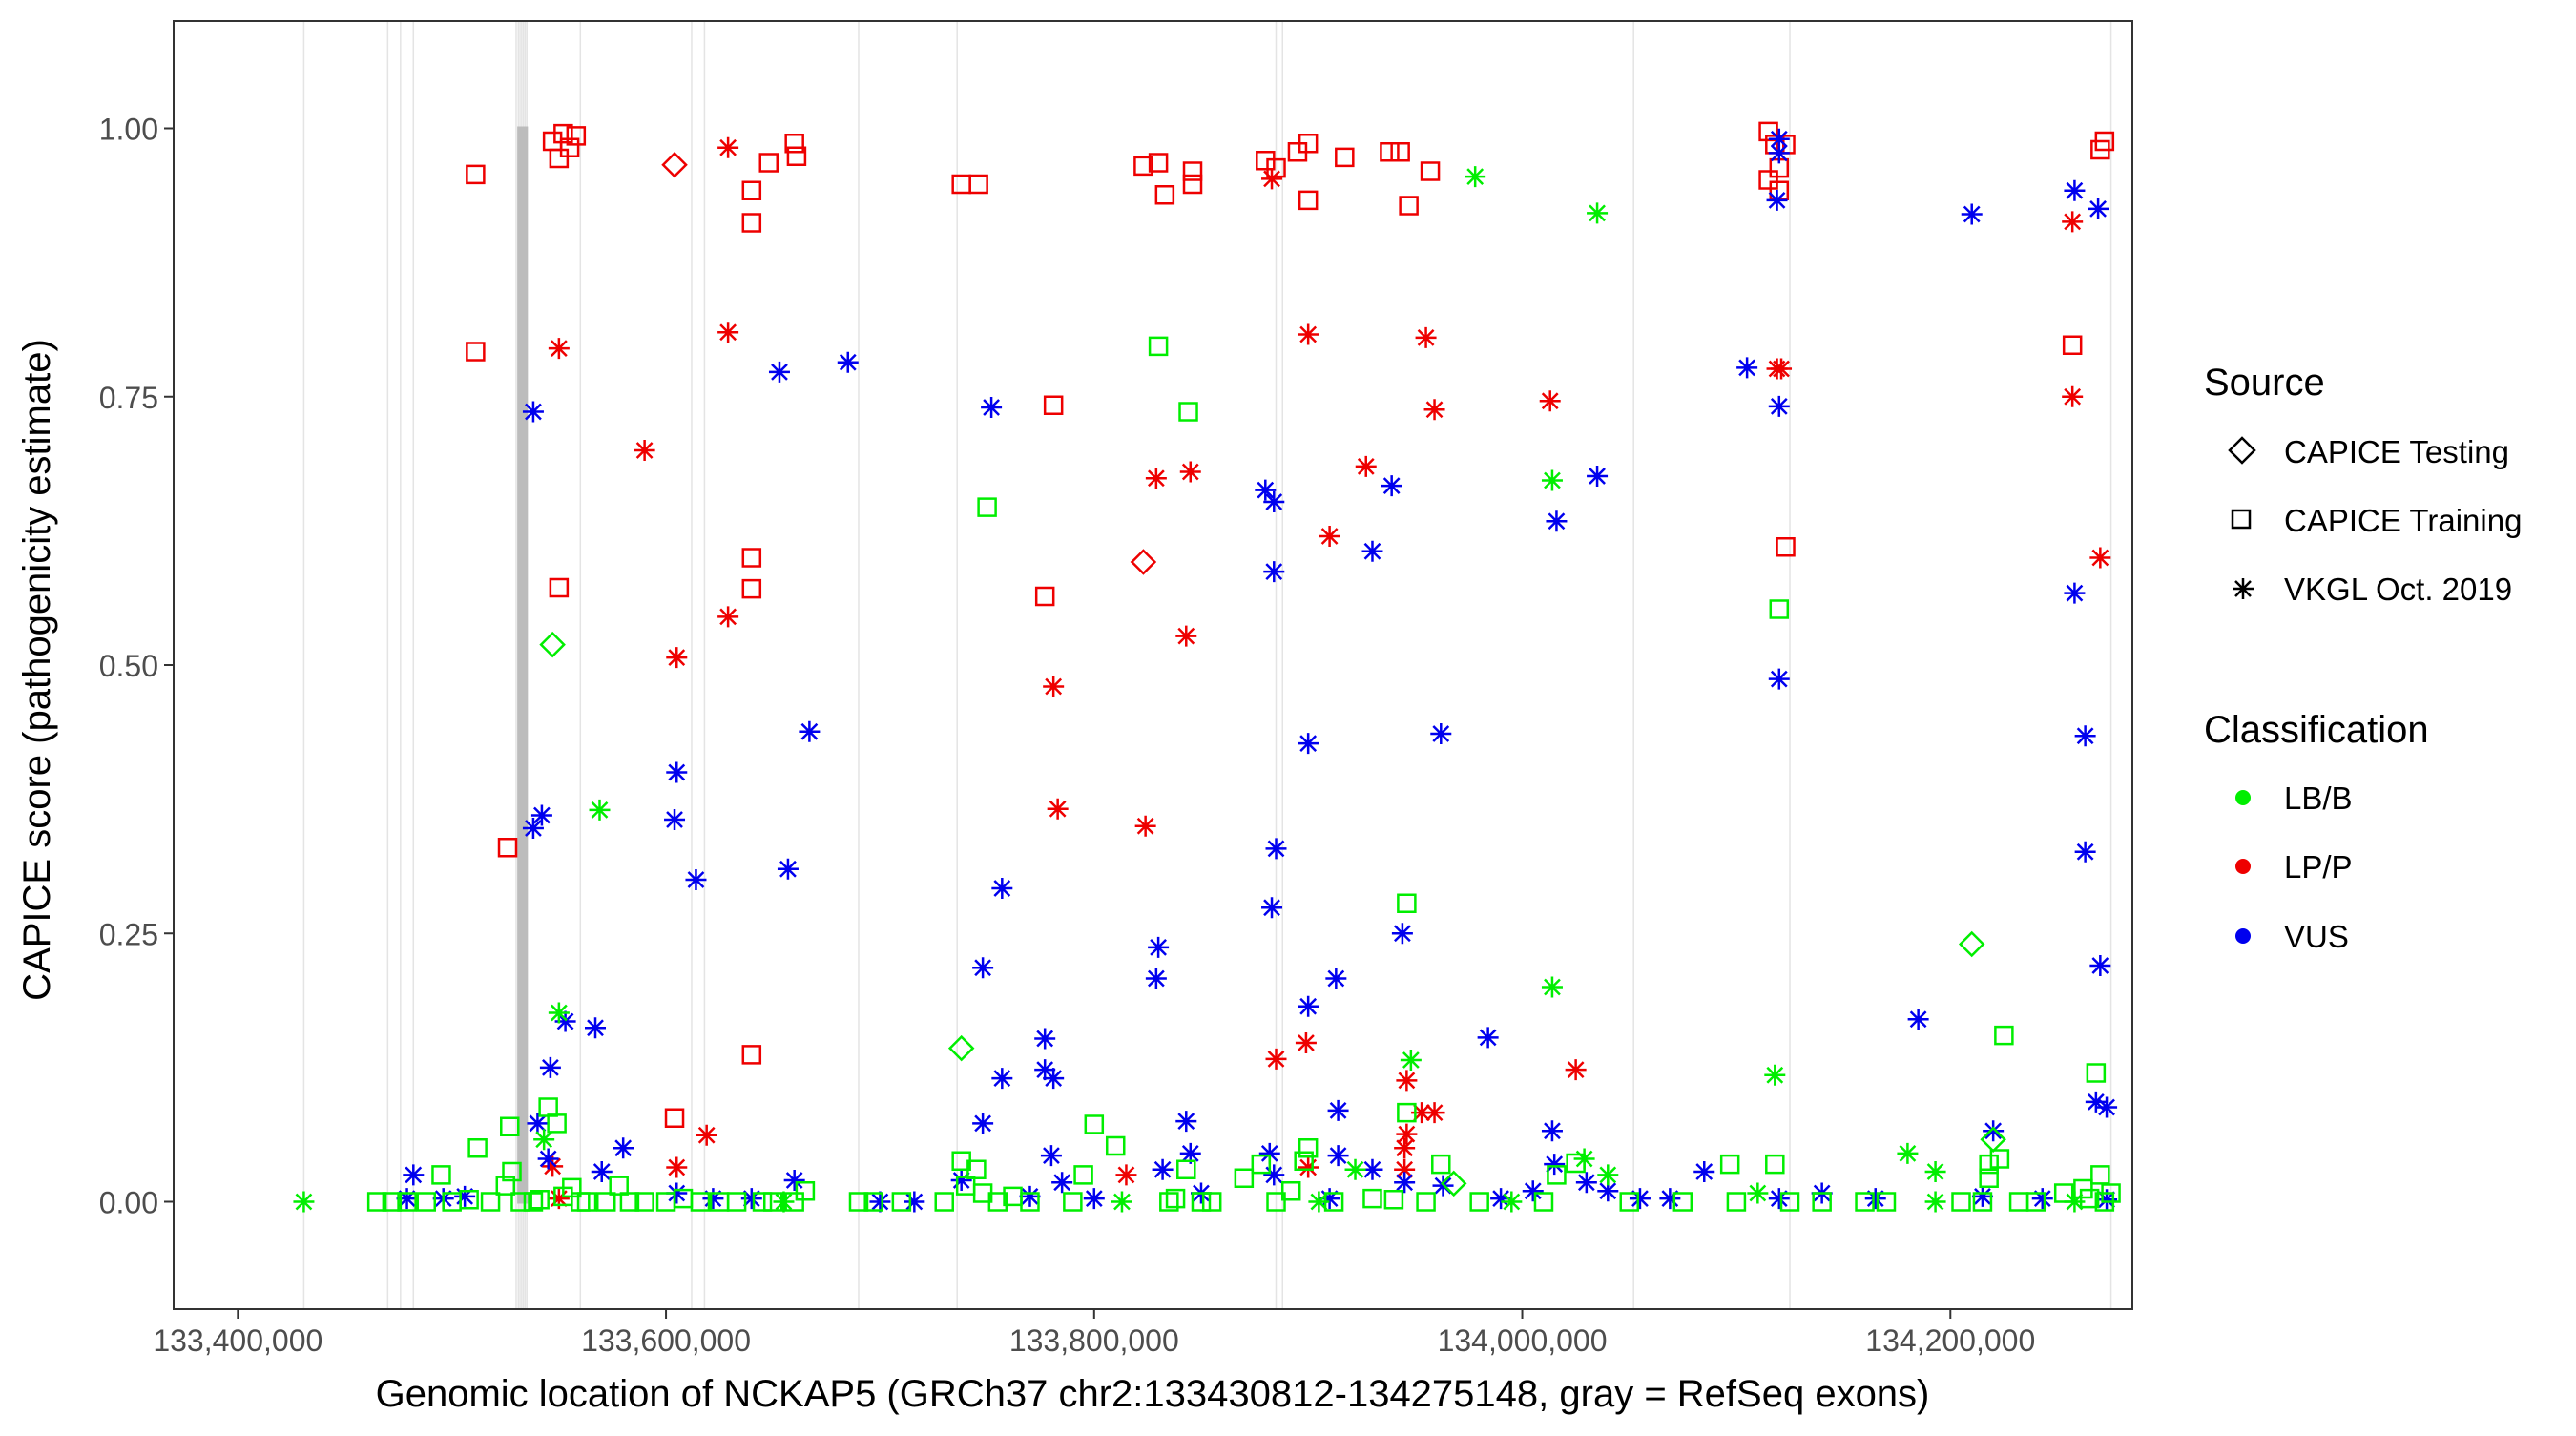 Image resolution: width=2576 pixels, height=1436 pixels. I want to click on x-tick-label: 134,200,000, so click(1950, 1340).